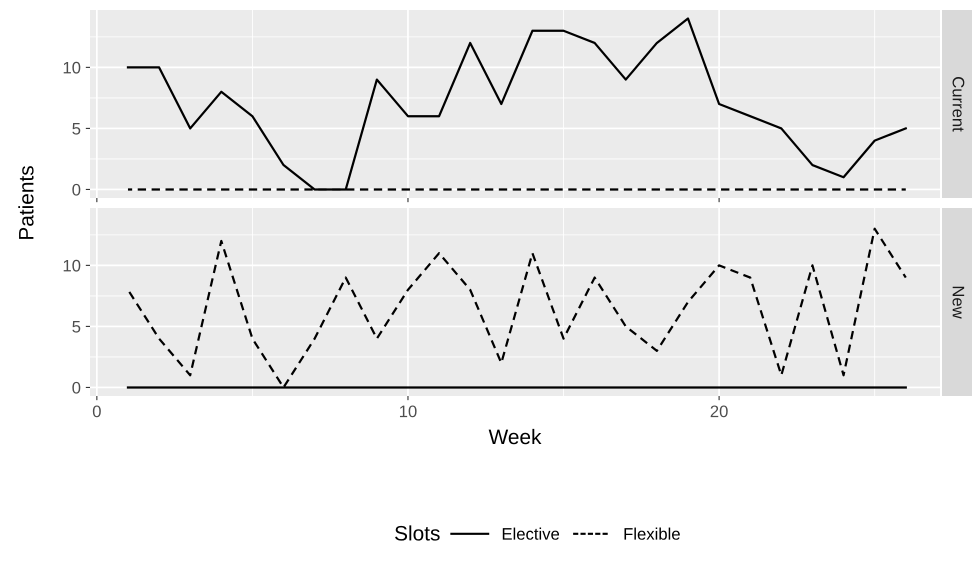 This screenshot has width=977, height=563. I want to click on x-tick-label: 0, so click(96, 411).